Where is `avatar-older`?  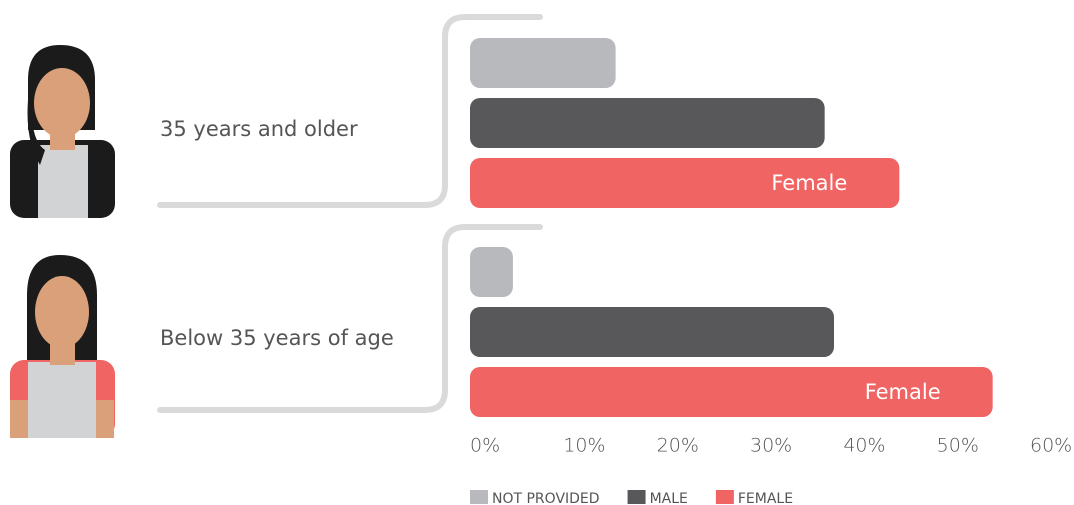 avatar-older is located at coordinates (62, 131).